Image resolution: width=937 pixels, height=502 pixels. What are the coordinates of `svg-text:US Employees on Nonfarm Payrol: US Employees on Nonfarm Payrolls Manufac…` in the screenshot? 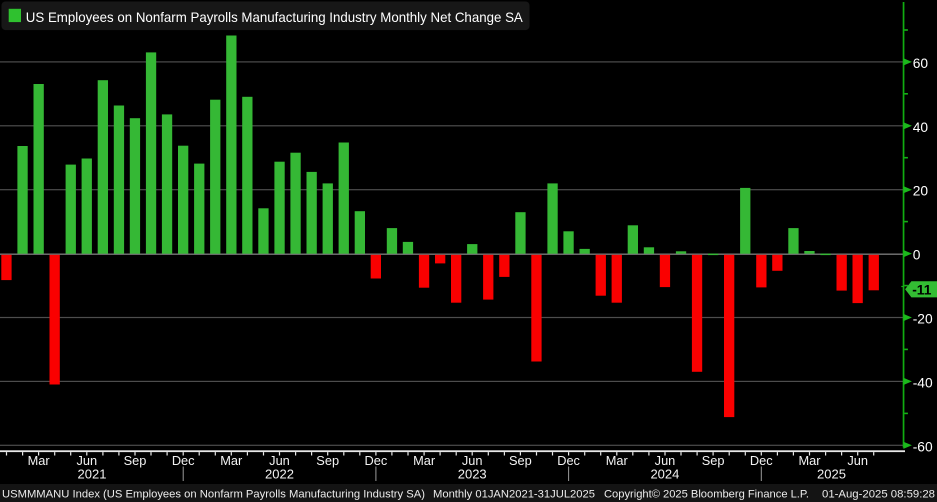 It's located at (275, 17).